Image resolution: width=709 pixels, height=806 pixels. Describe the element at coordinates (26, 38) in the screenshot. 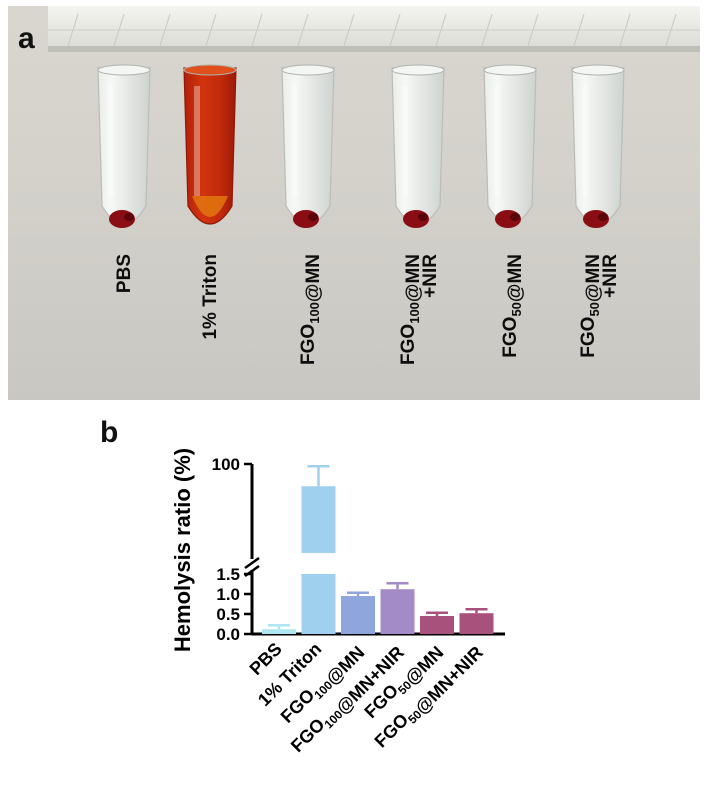

I see `panel-a-letter: a` at that location.